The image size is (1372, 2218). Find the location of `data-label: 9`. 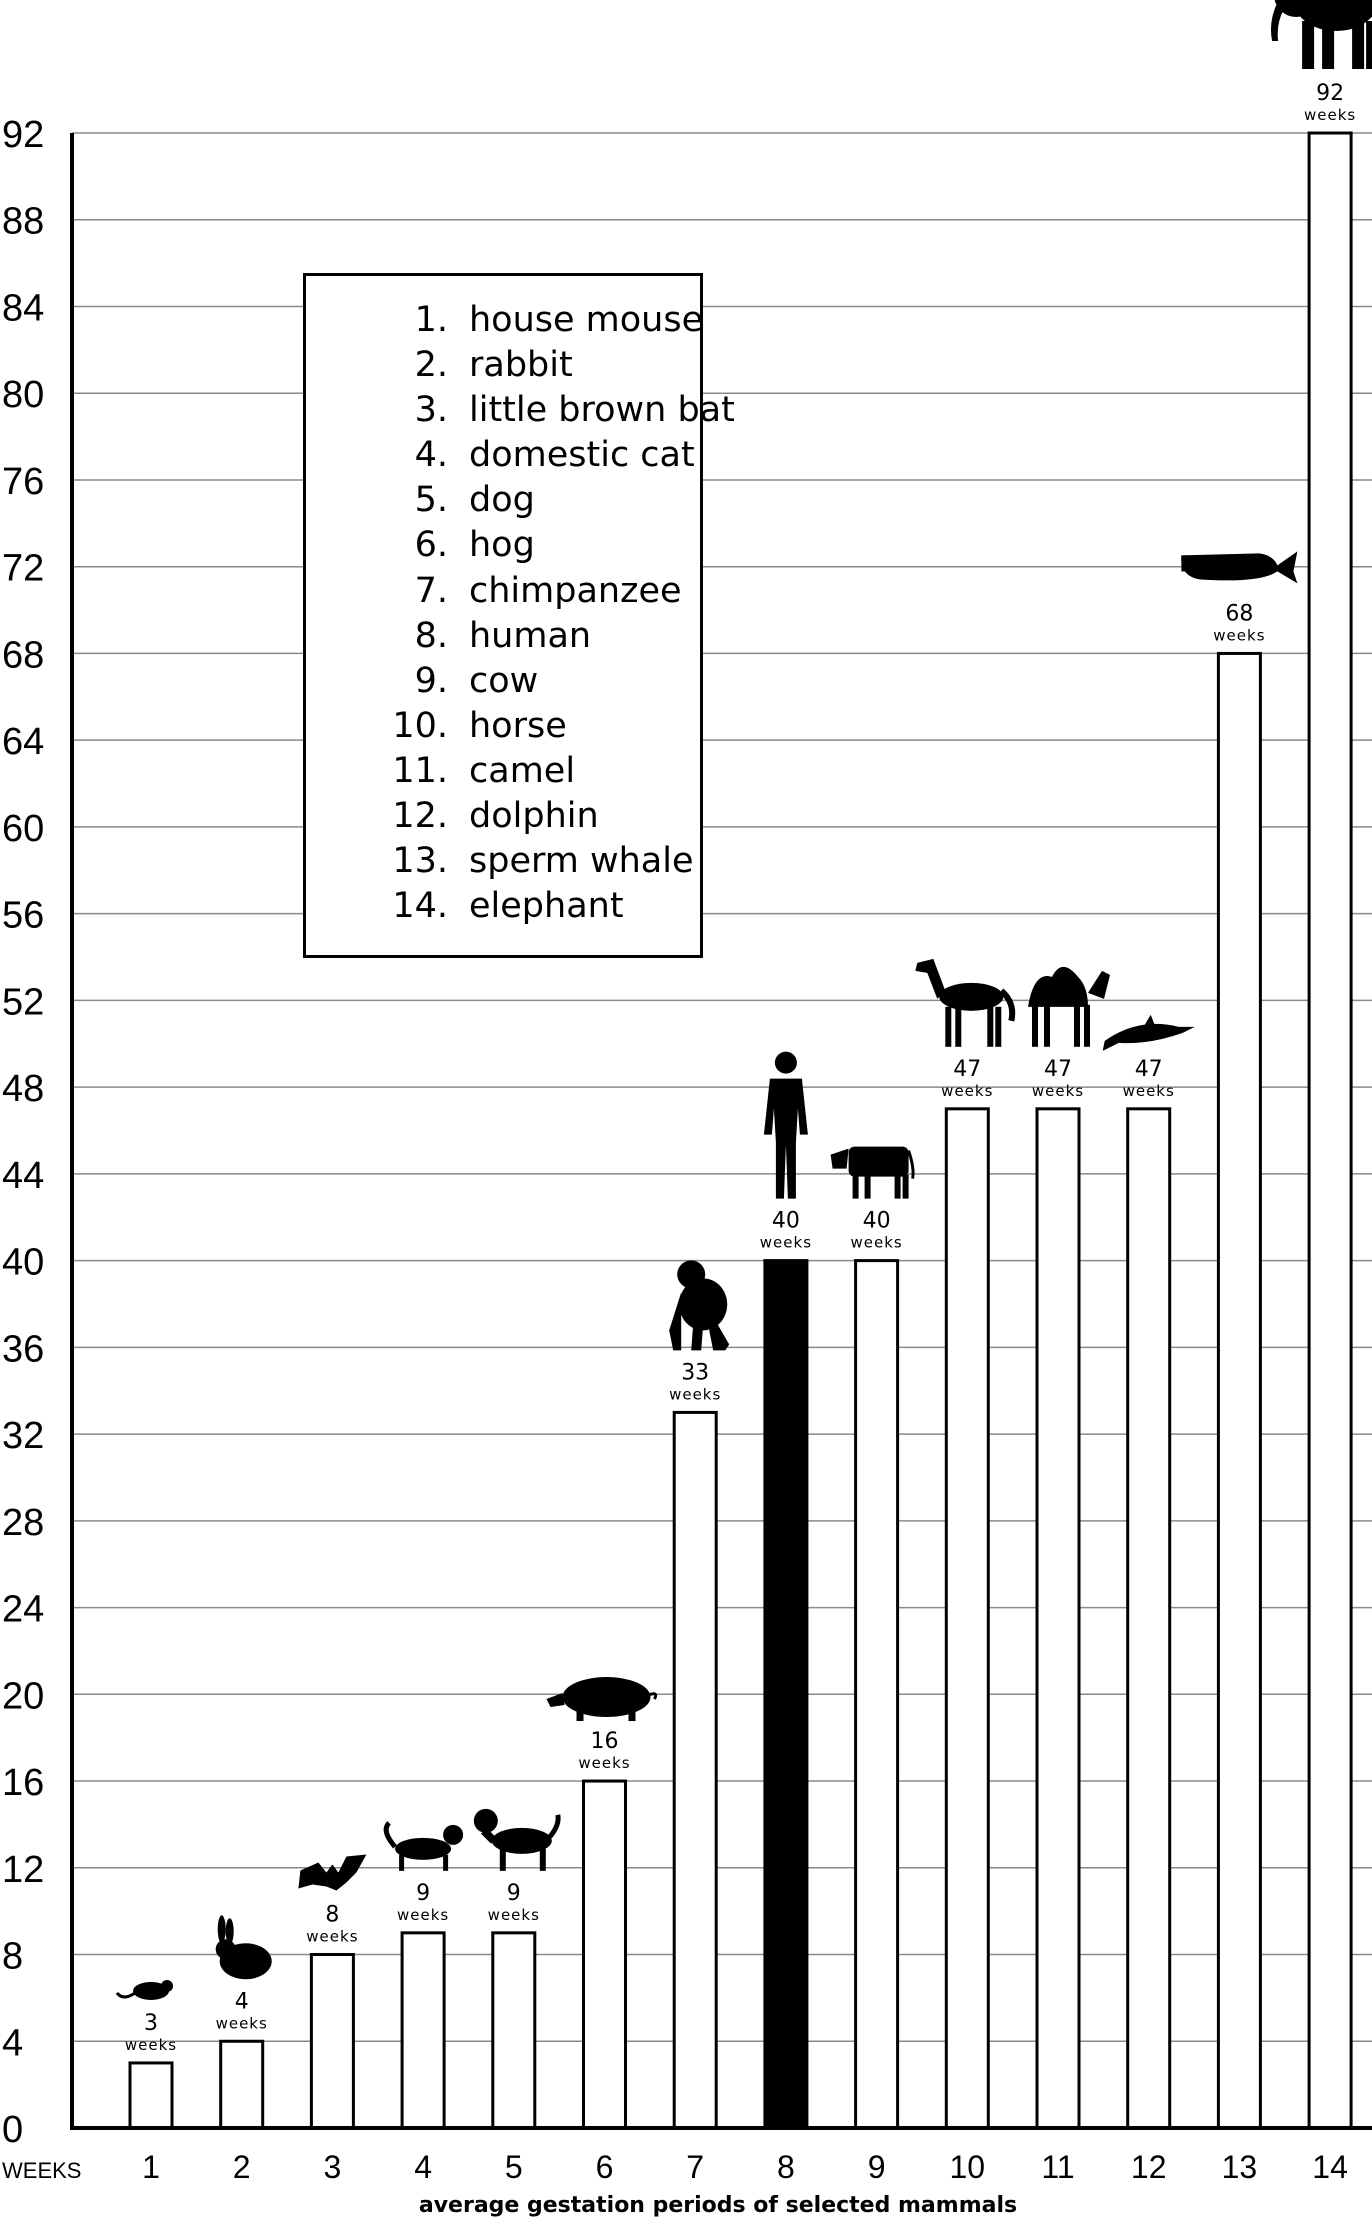

data-label: 9 is located at coordinates (514, 1893).